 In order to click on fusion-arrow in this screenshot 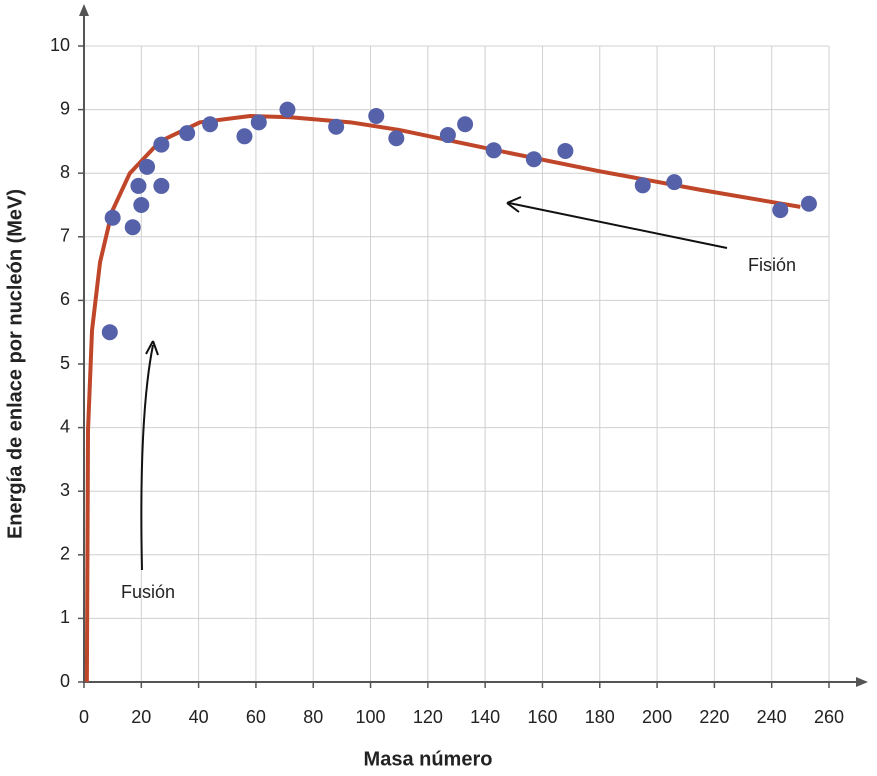, I will do `click(147, 457)`.